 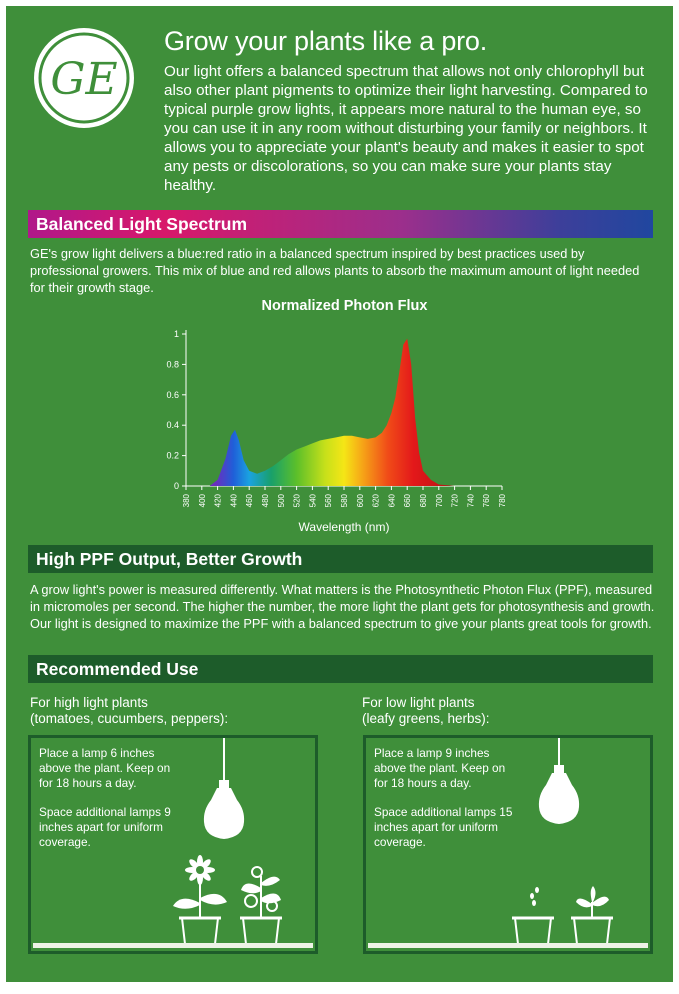 I want to click on x-tick-label: 600, so click(x=360, y=500).